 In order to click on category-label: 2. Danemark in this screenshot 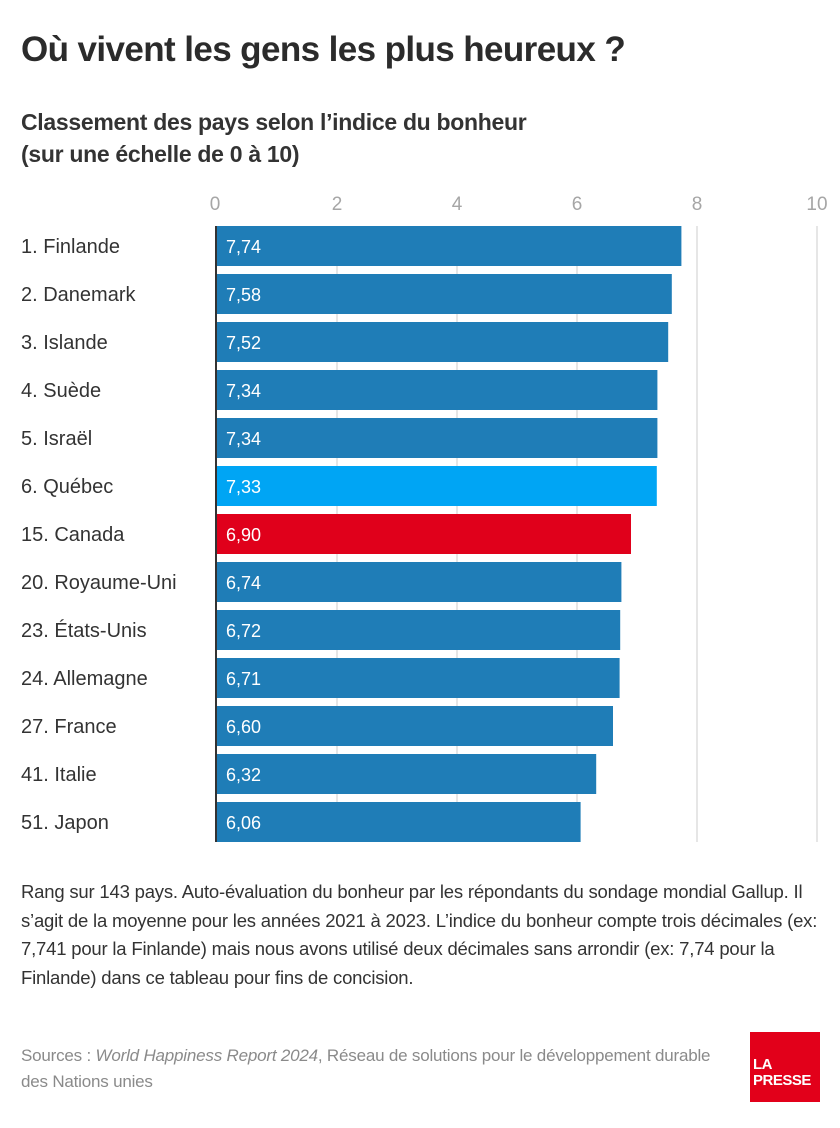, I will do `click(78, 295)`.